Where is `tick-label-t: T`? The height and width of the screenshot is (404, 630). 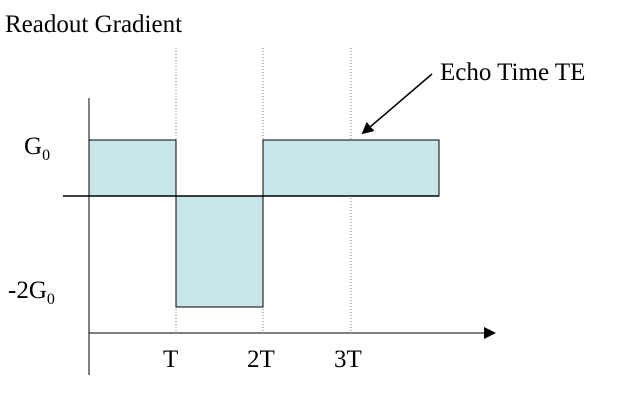 tick-label-t: T is located at coordinates (170, 359).